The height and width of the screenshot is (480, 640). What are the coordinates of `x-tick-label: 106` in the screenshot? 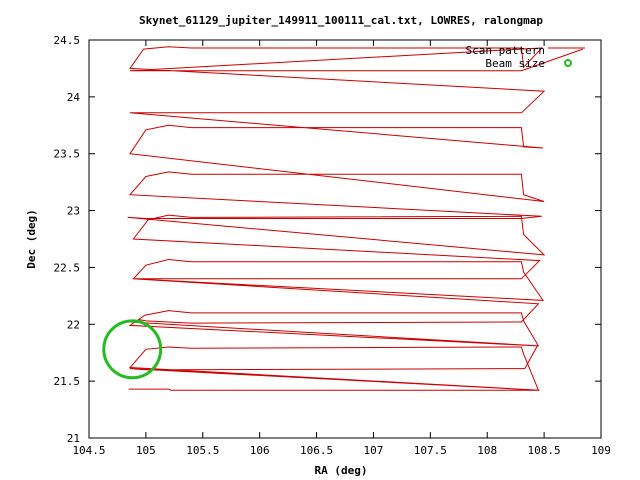 It's located at (260, 450).